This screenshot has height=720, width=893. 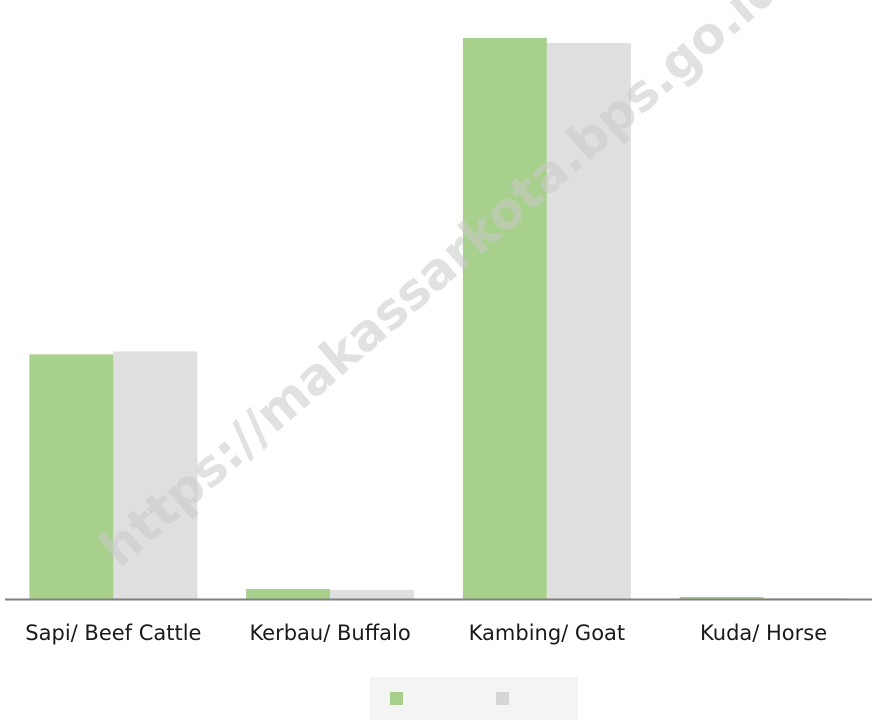 What do you see at coordinates (113, 633) in the screenshot?
I see `category-label: Sapi/ Beef Cattle` at bounding box center [113, 633].